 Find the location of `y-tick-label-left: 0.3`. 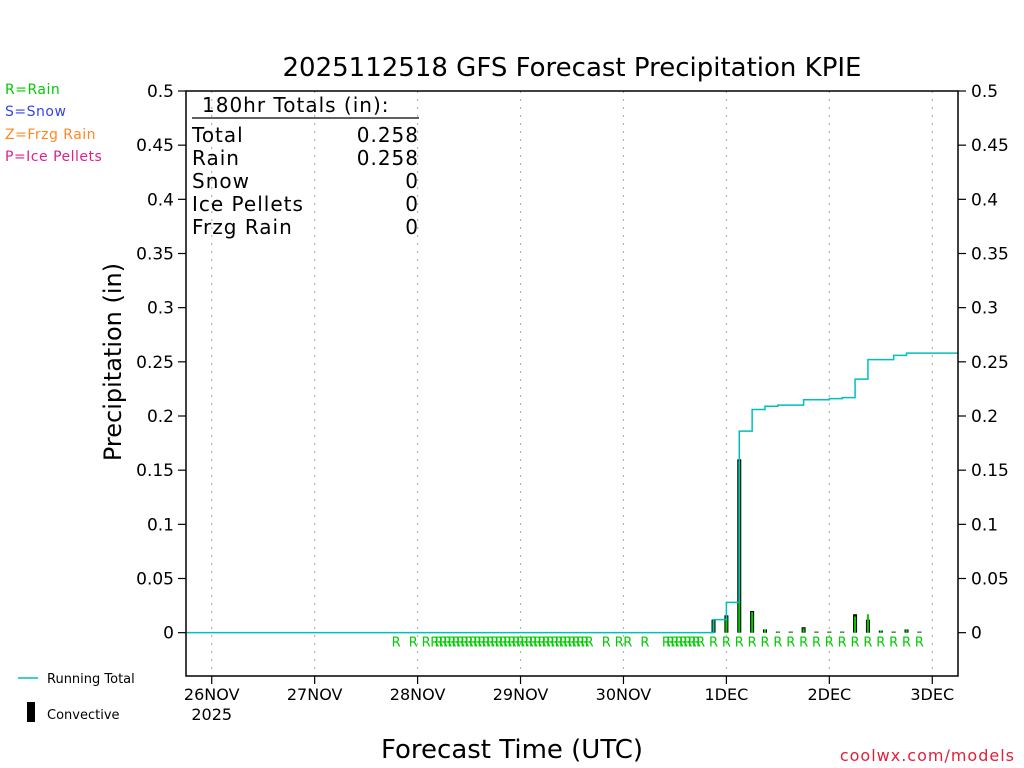

y-tick-label-left: 0.3 is located at coordinates (160, 309).